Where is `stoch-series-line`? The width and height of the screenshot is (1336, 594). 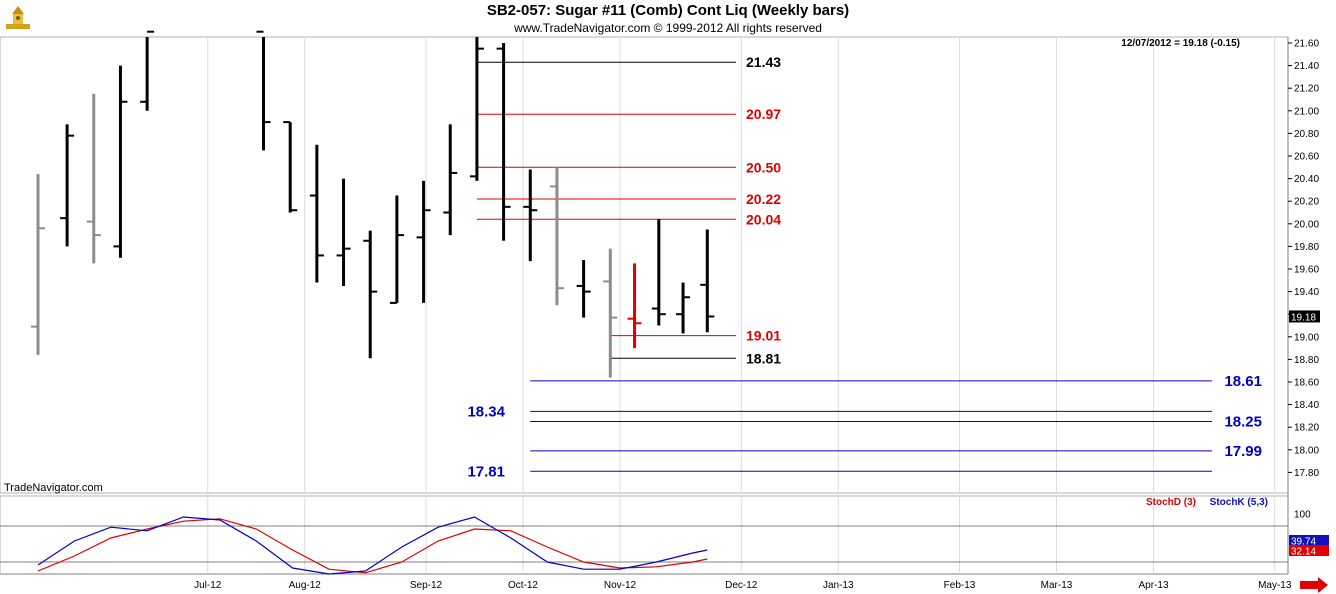
stoch-series-line is located at coordinates (372, 545).